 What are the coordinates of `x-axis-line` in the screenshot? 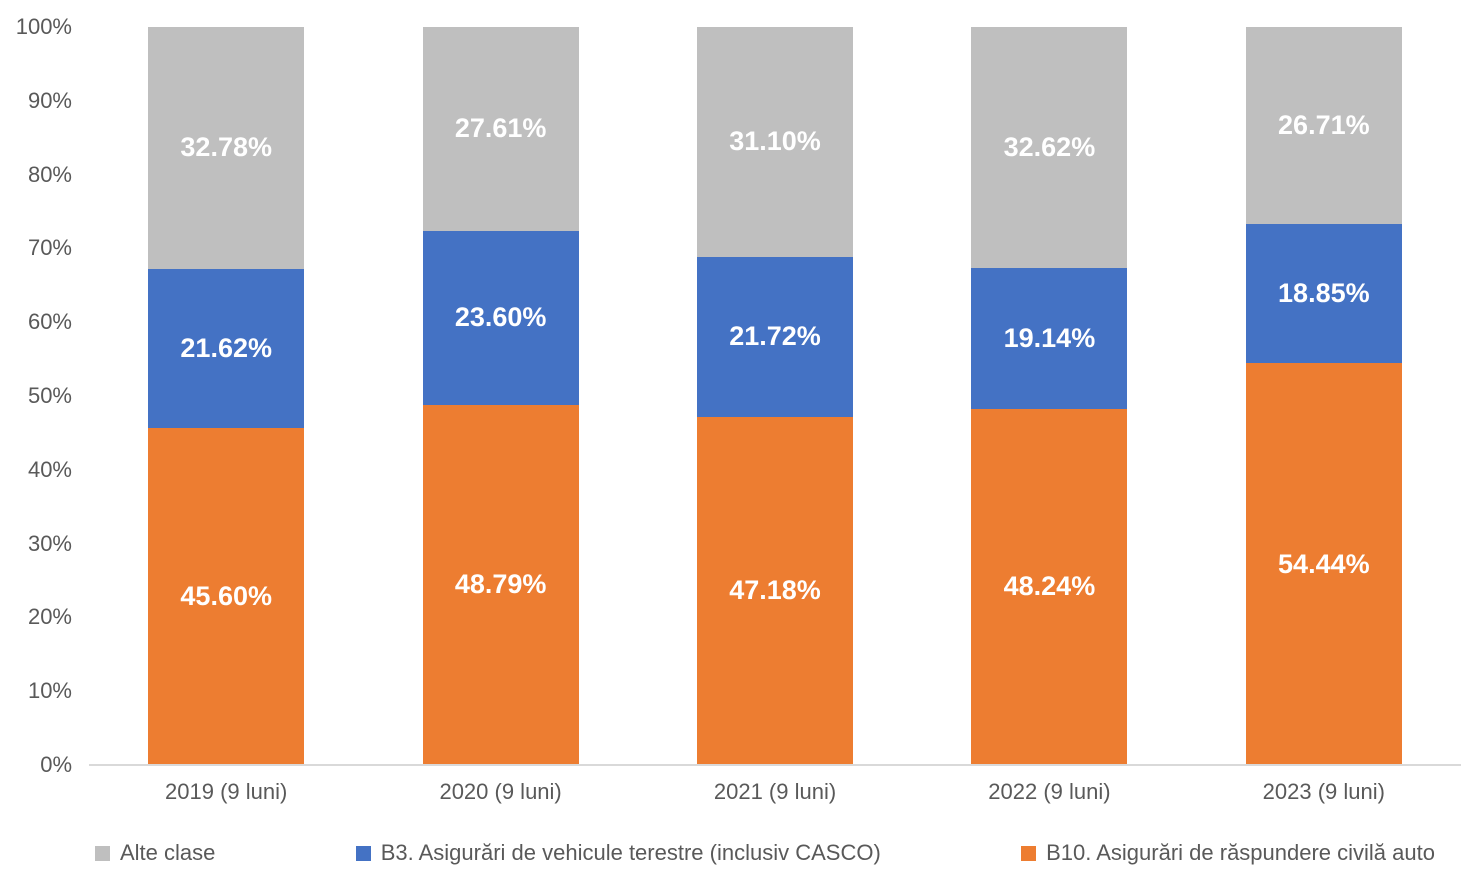 It's located at (775, 765).